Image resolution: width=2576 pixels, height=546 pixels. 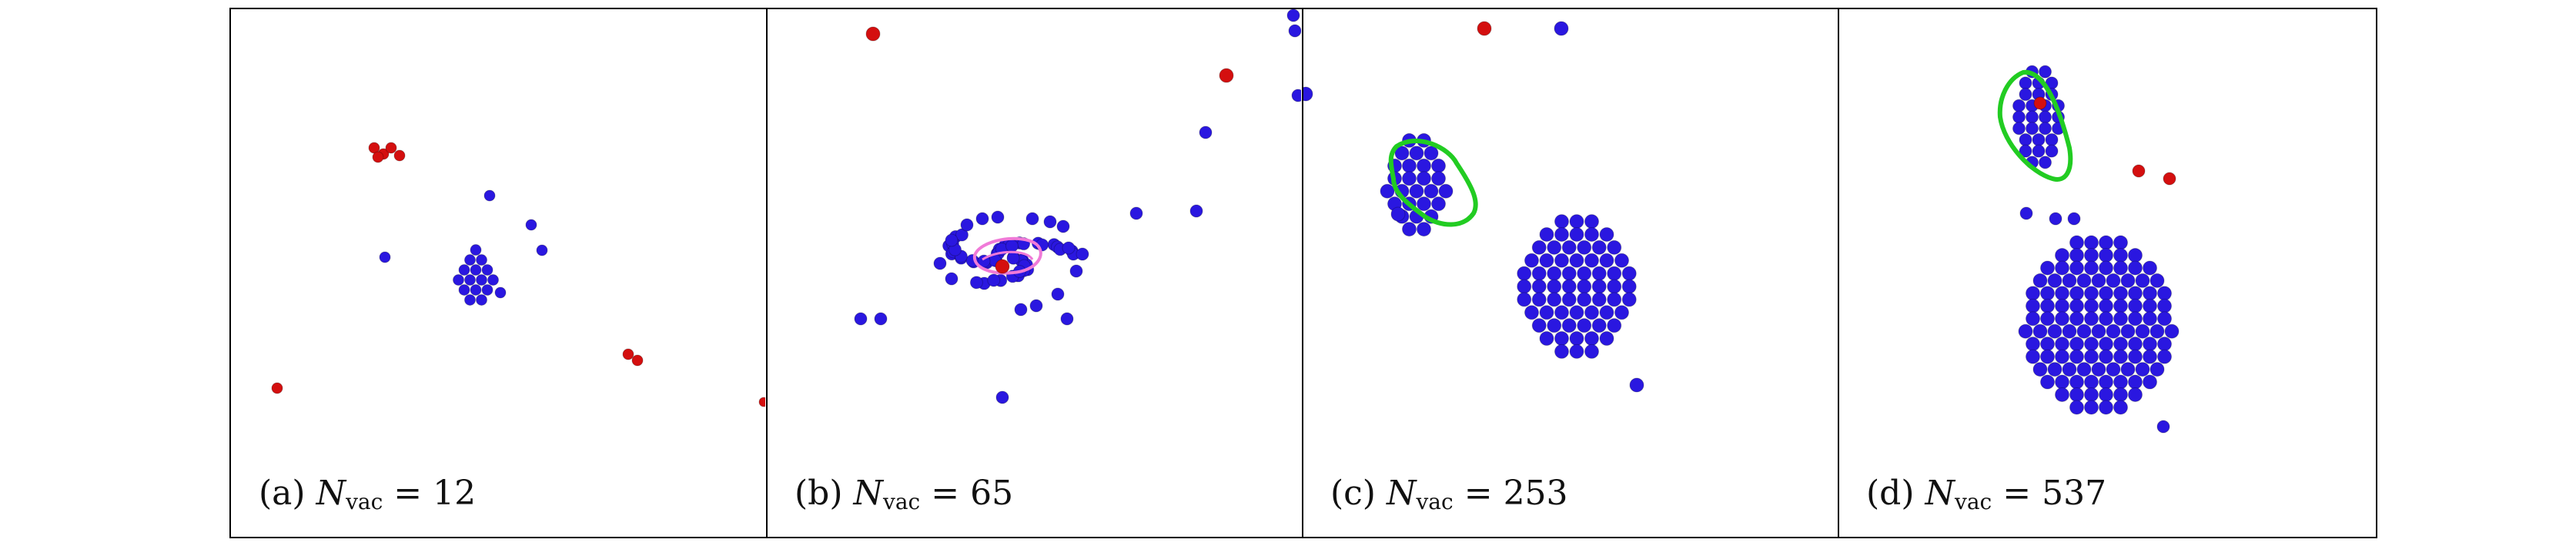 What do you see at coordinates (1449, 494) in the screenshot?
I see `caption-c: (c) Nvac = 253` at bounding box center [1449, 494].